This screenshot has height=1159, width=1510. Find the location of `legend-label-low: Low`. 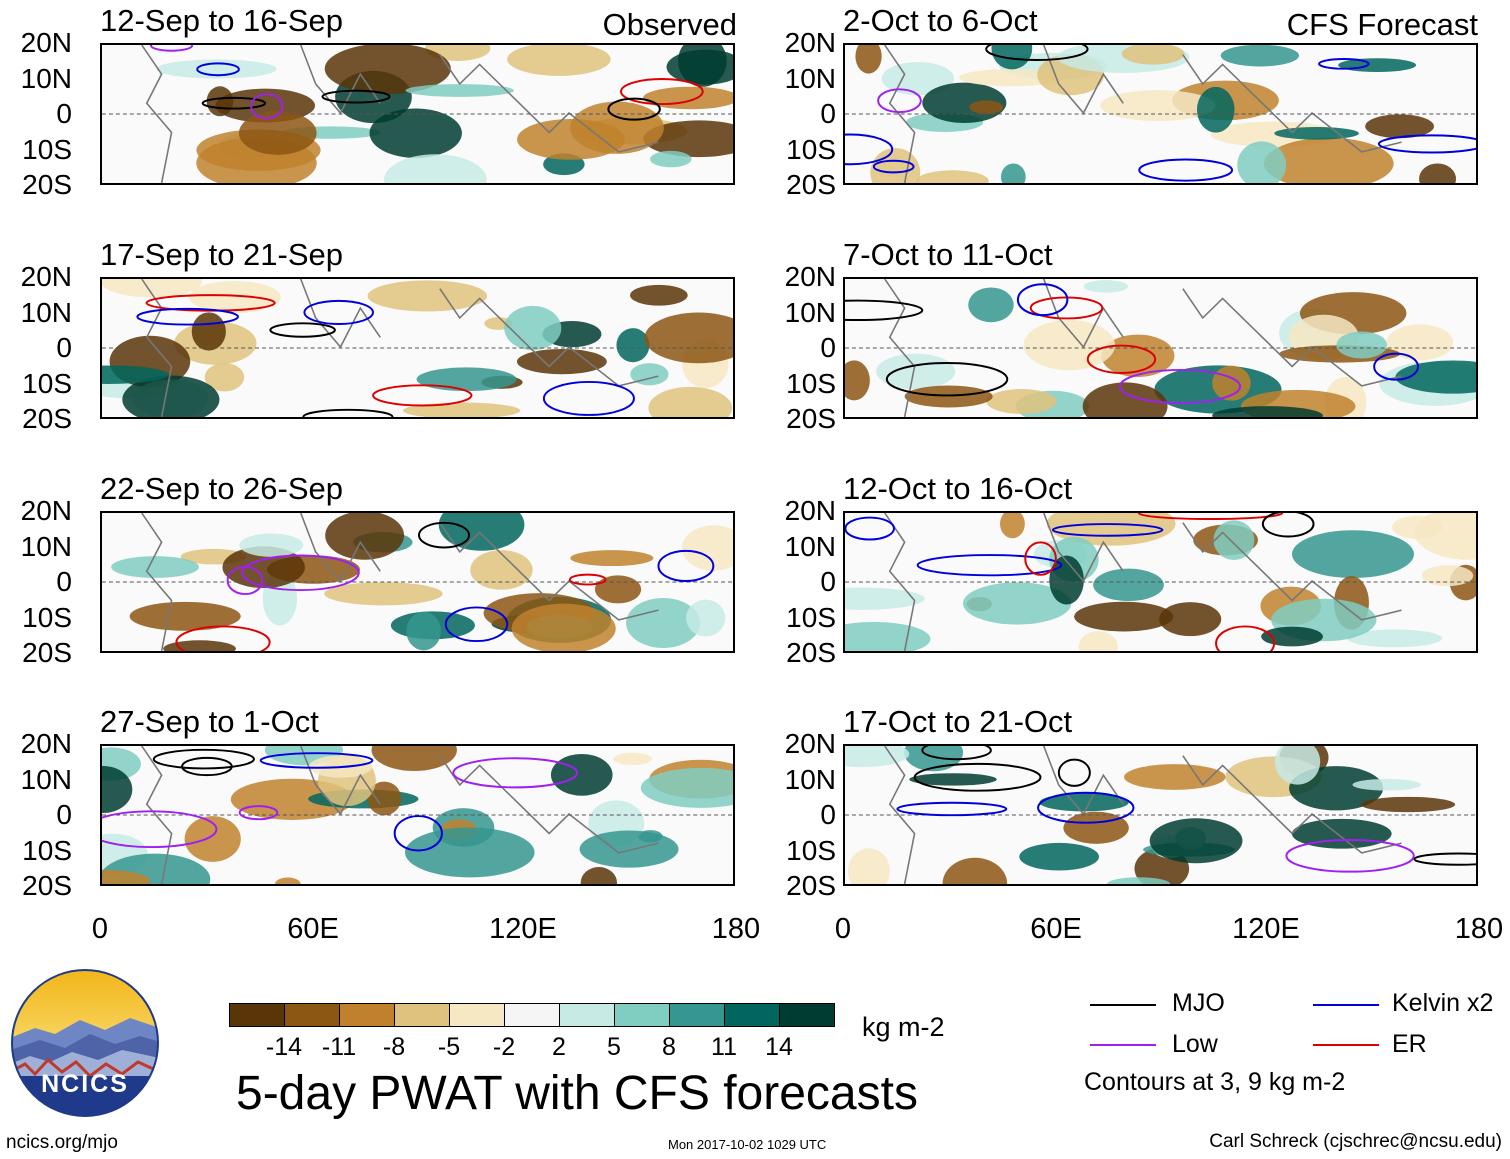

legend-label-low: Low is located at coordinates (1195, 1044).